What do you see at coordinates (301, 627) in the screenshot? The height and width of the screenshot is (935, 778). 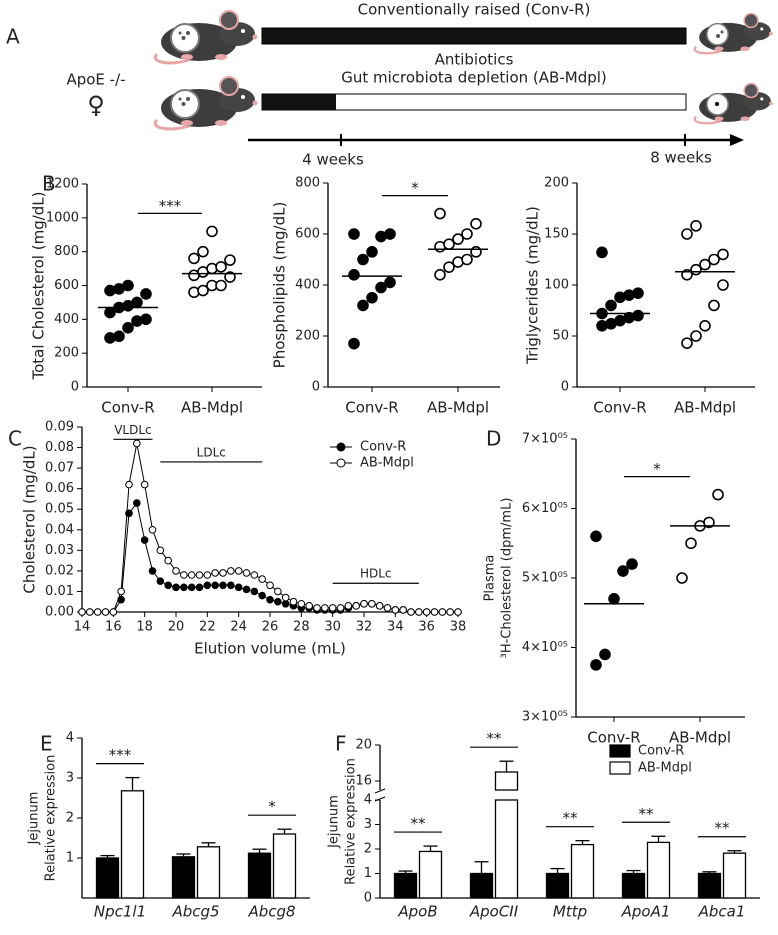 I see `x-tick-label: 28` at bounding box center [301, 627].